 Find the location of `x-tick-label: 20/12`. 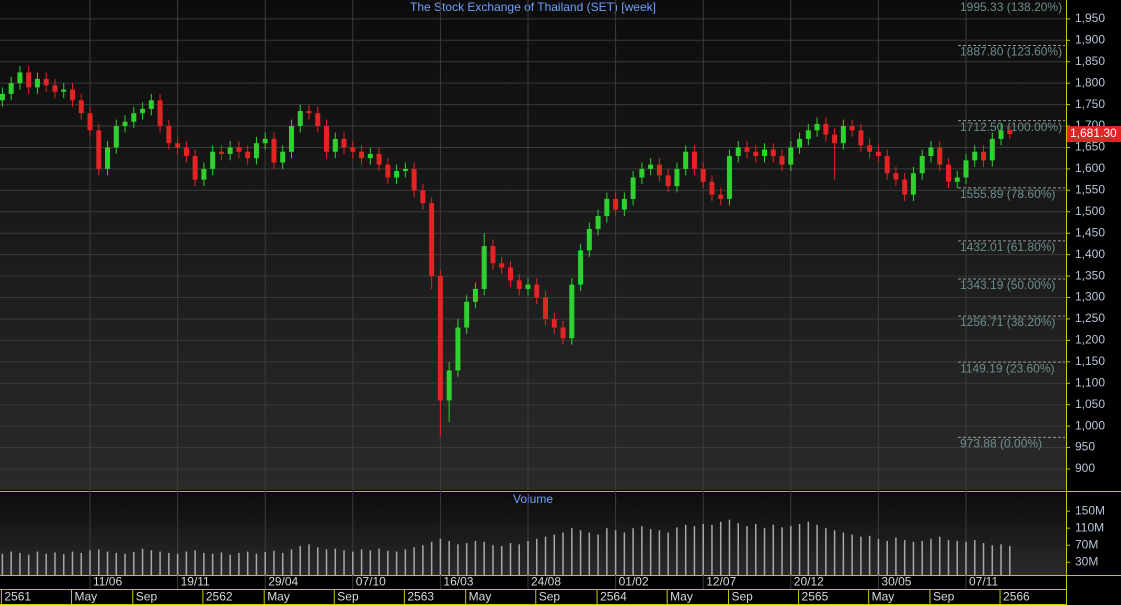

x-tick-label: 20/12 is located at coordinates (809, 582).